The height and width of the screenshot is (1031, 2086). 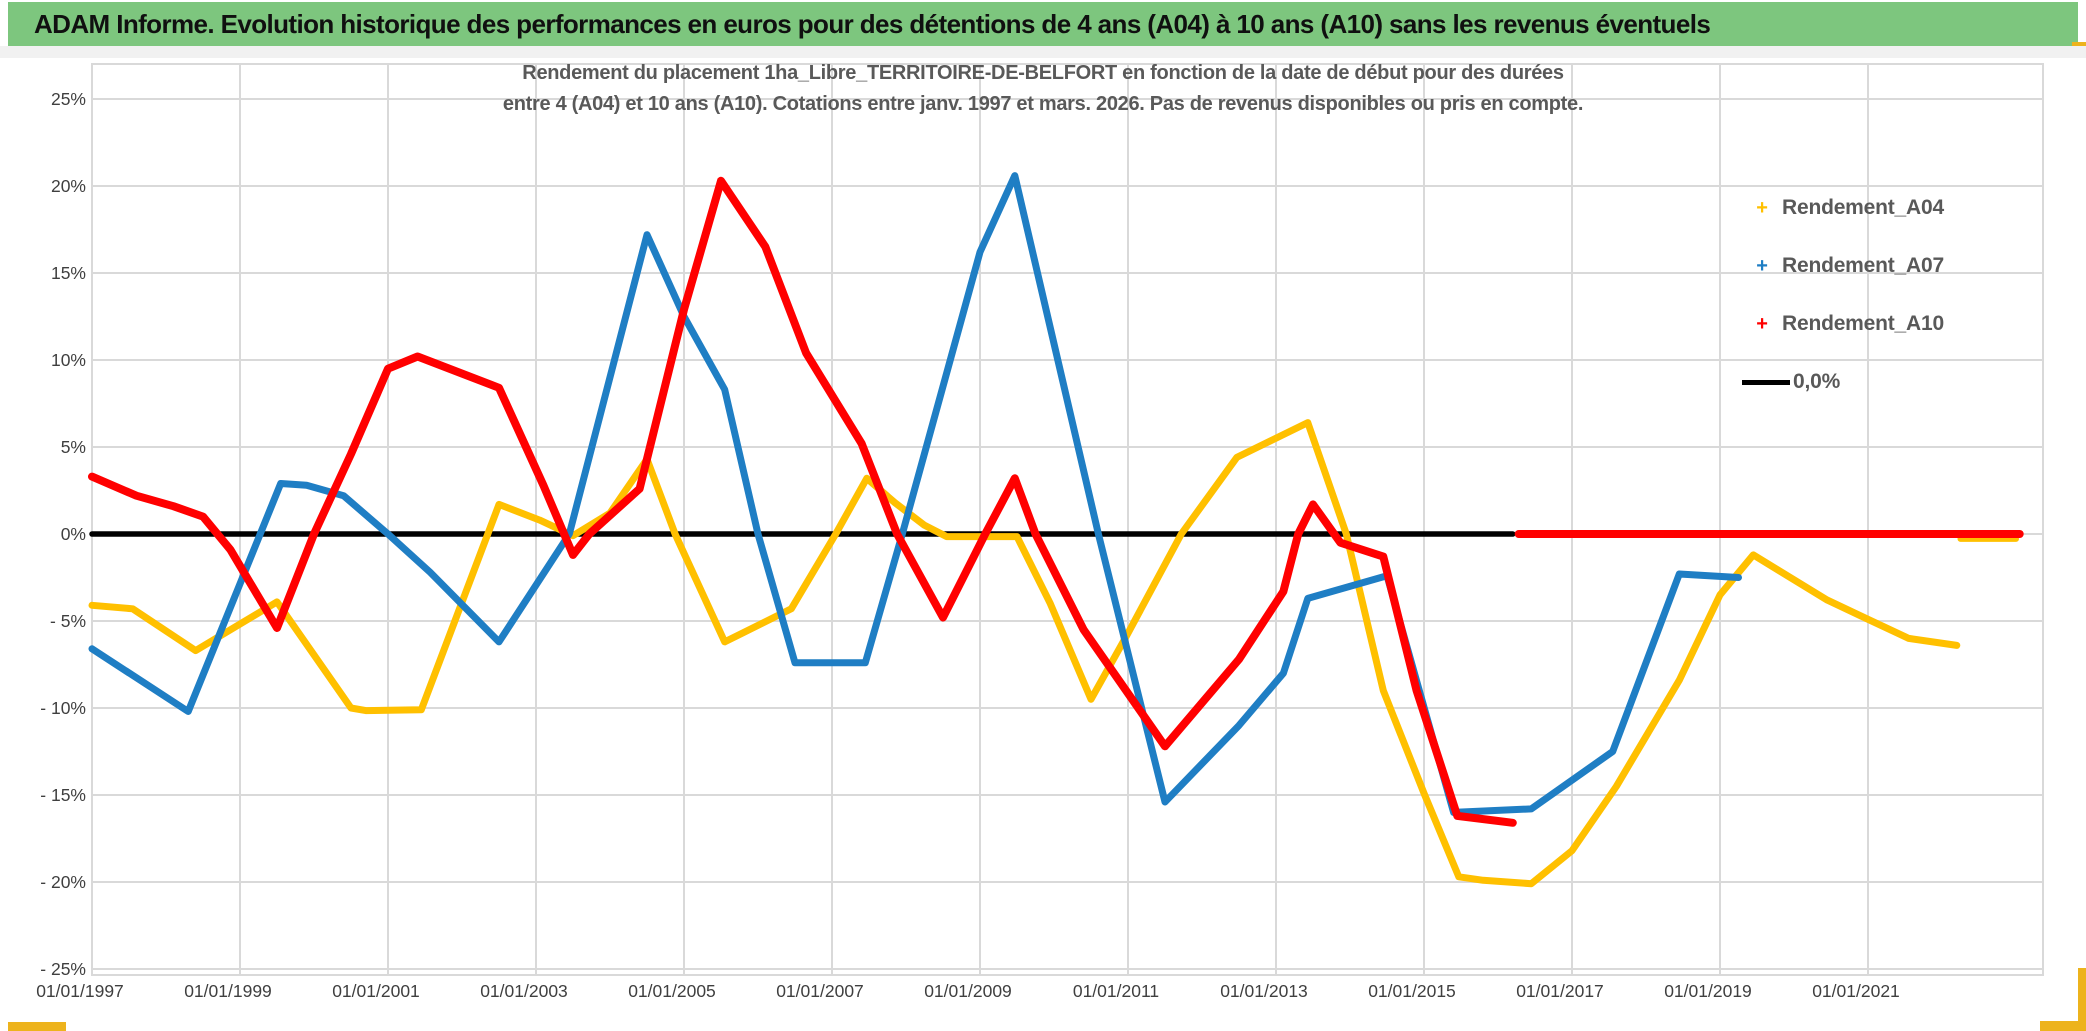 What do you see at coordinates (1708, 991) in the screenshot?
I see `x-tick-label: 01/01/2019` at bounding box center [1708, 991].